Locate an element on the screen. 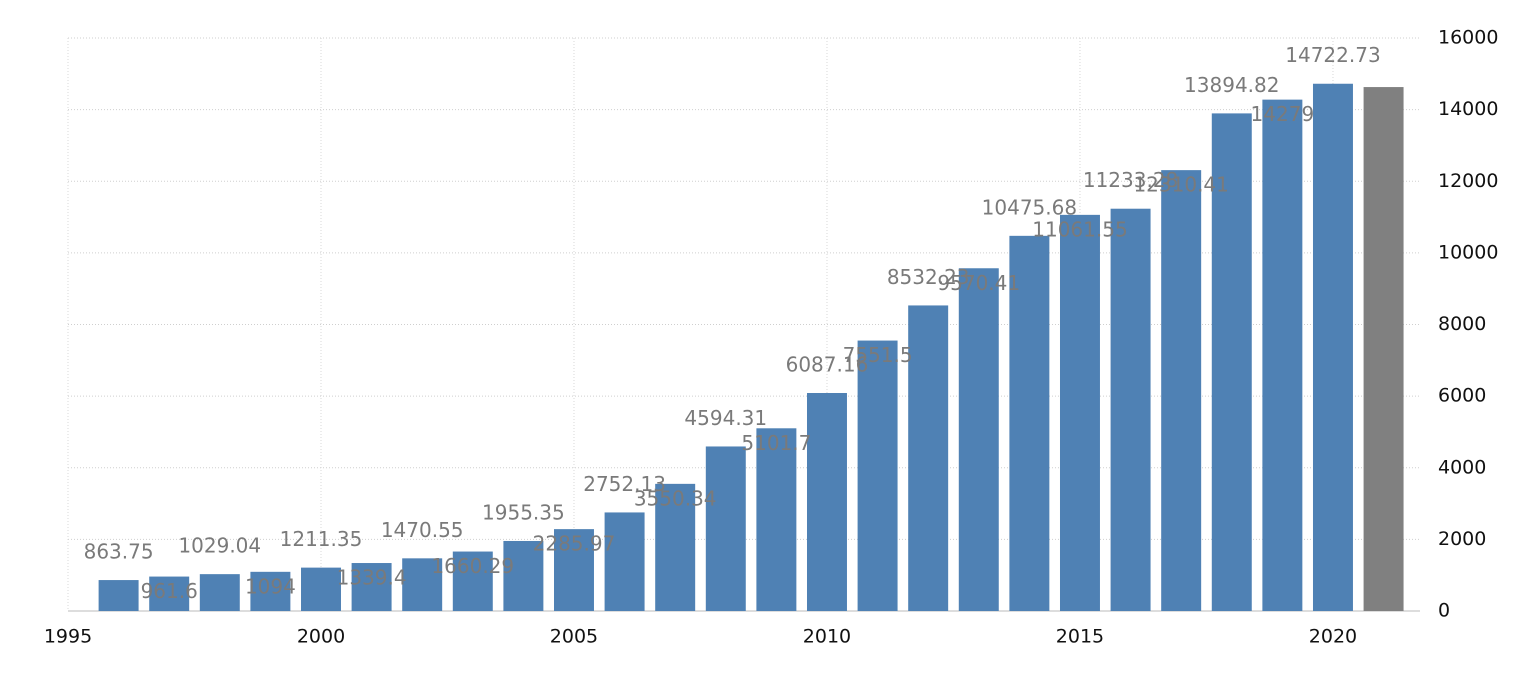 The image size is (1536, 682). value-label: 10475.68 is located at coordinates (1029, 207).